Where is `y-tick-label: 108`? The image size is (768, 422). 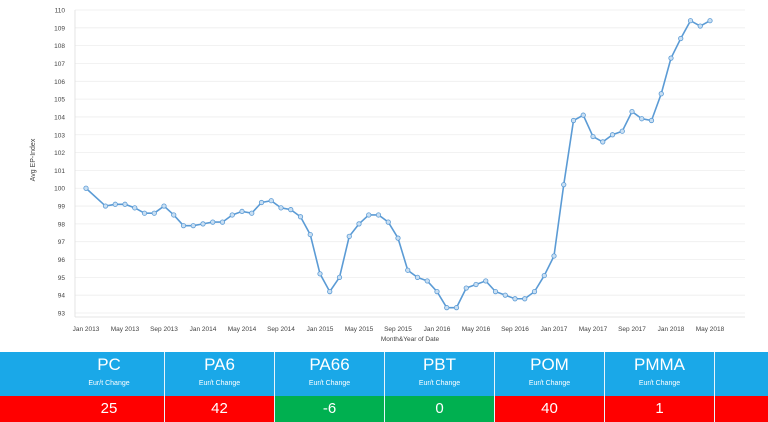
y-tick-label: 108 is located at coordinates (59, 46).